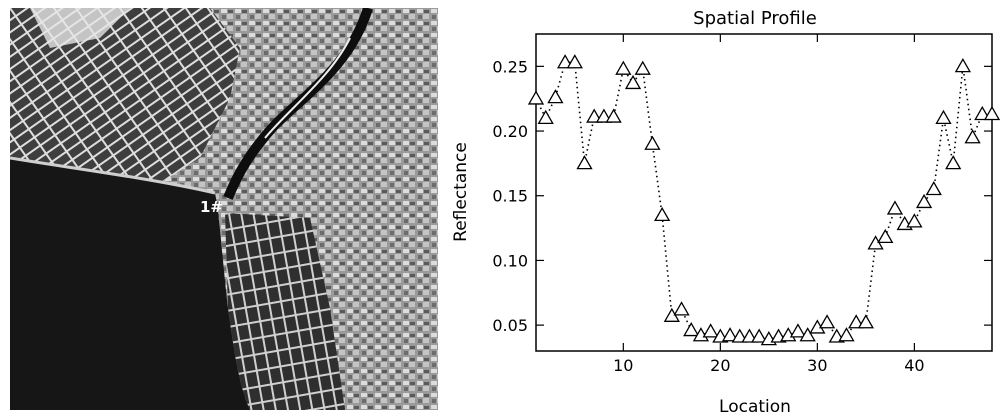 This screenshot has height=418, width=1000. Describe the element at coordinates (817, 365) in the screenshot. I see `x-tick-label: 30` at that location.